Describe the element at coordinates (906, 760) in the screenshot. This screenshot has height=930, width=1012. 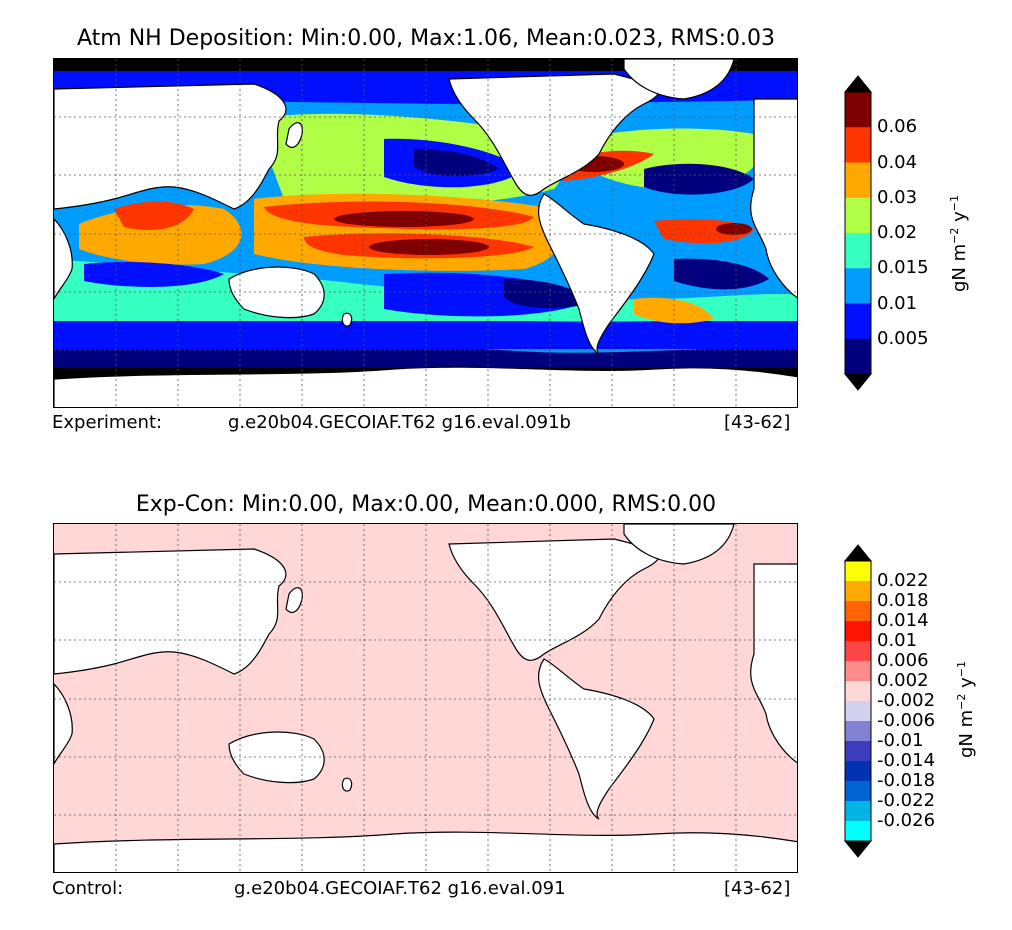
I see `colorbar-tick-label: -0.014` at that location.